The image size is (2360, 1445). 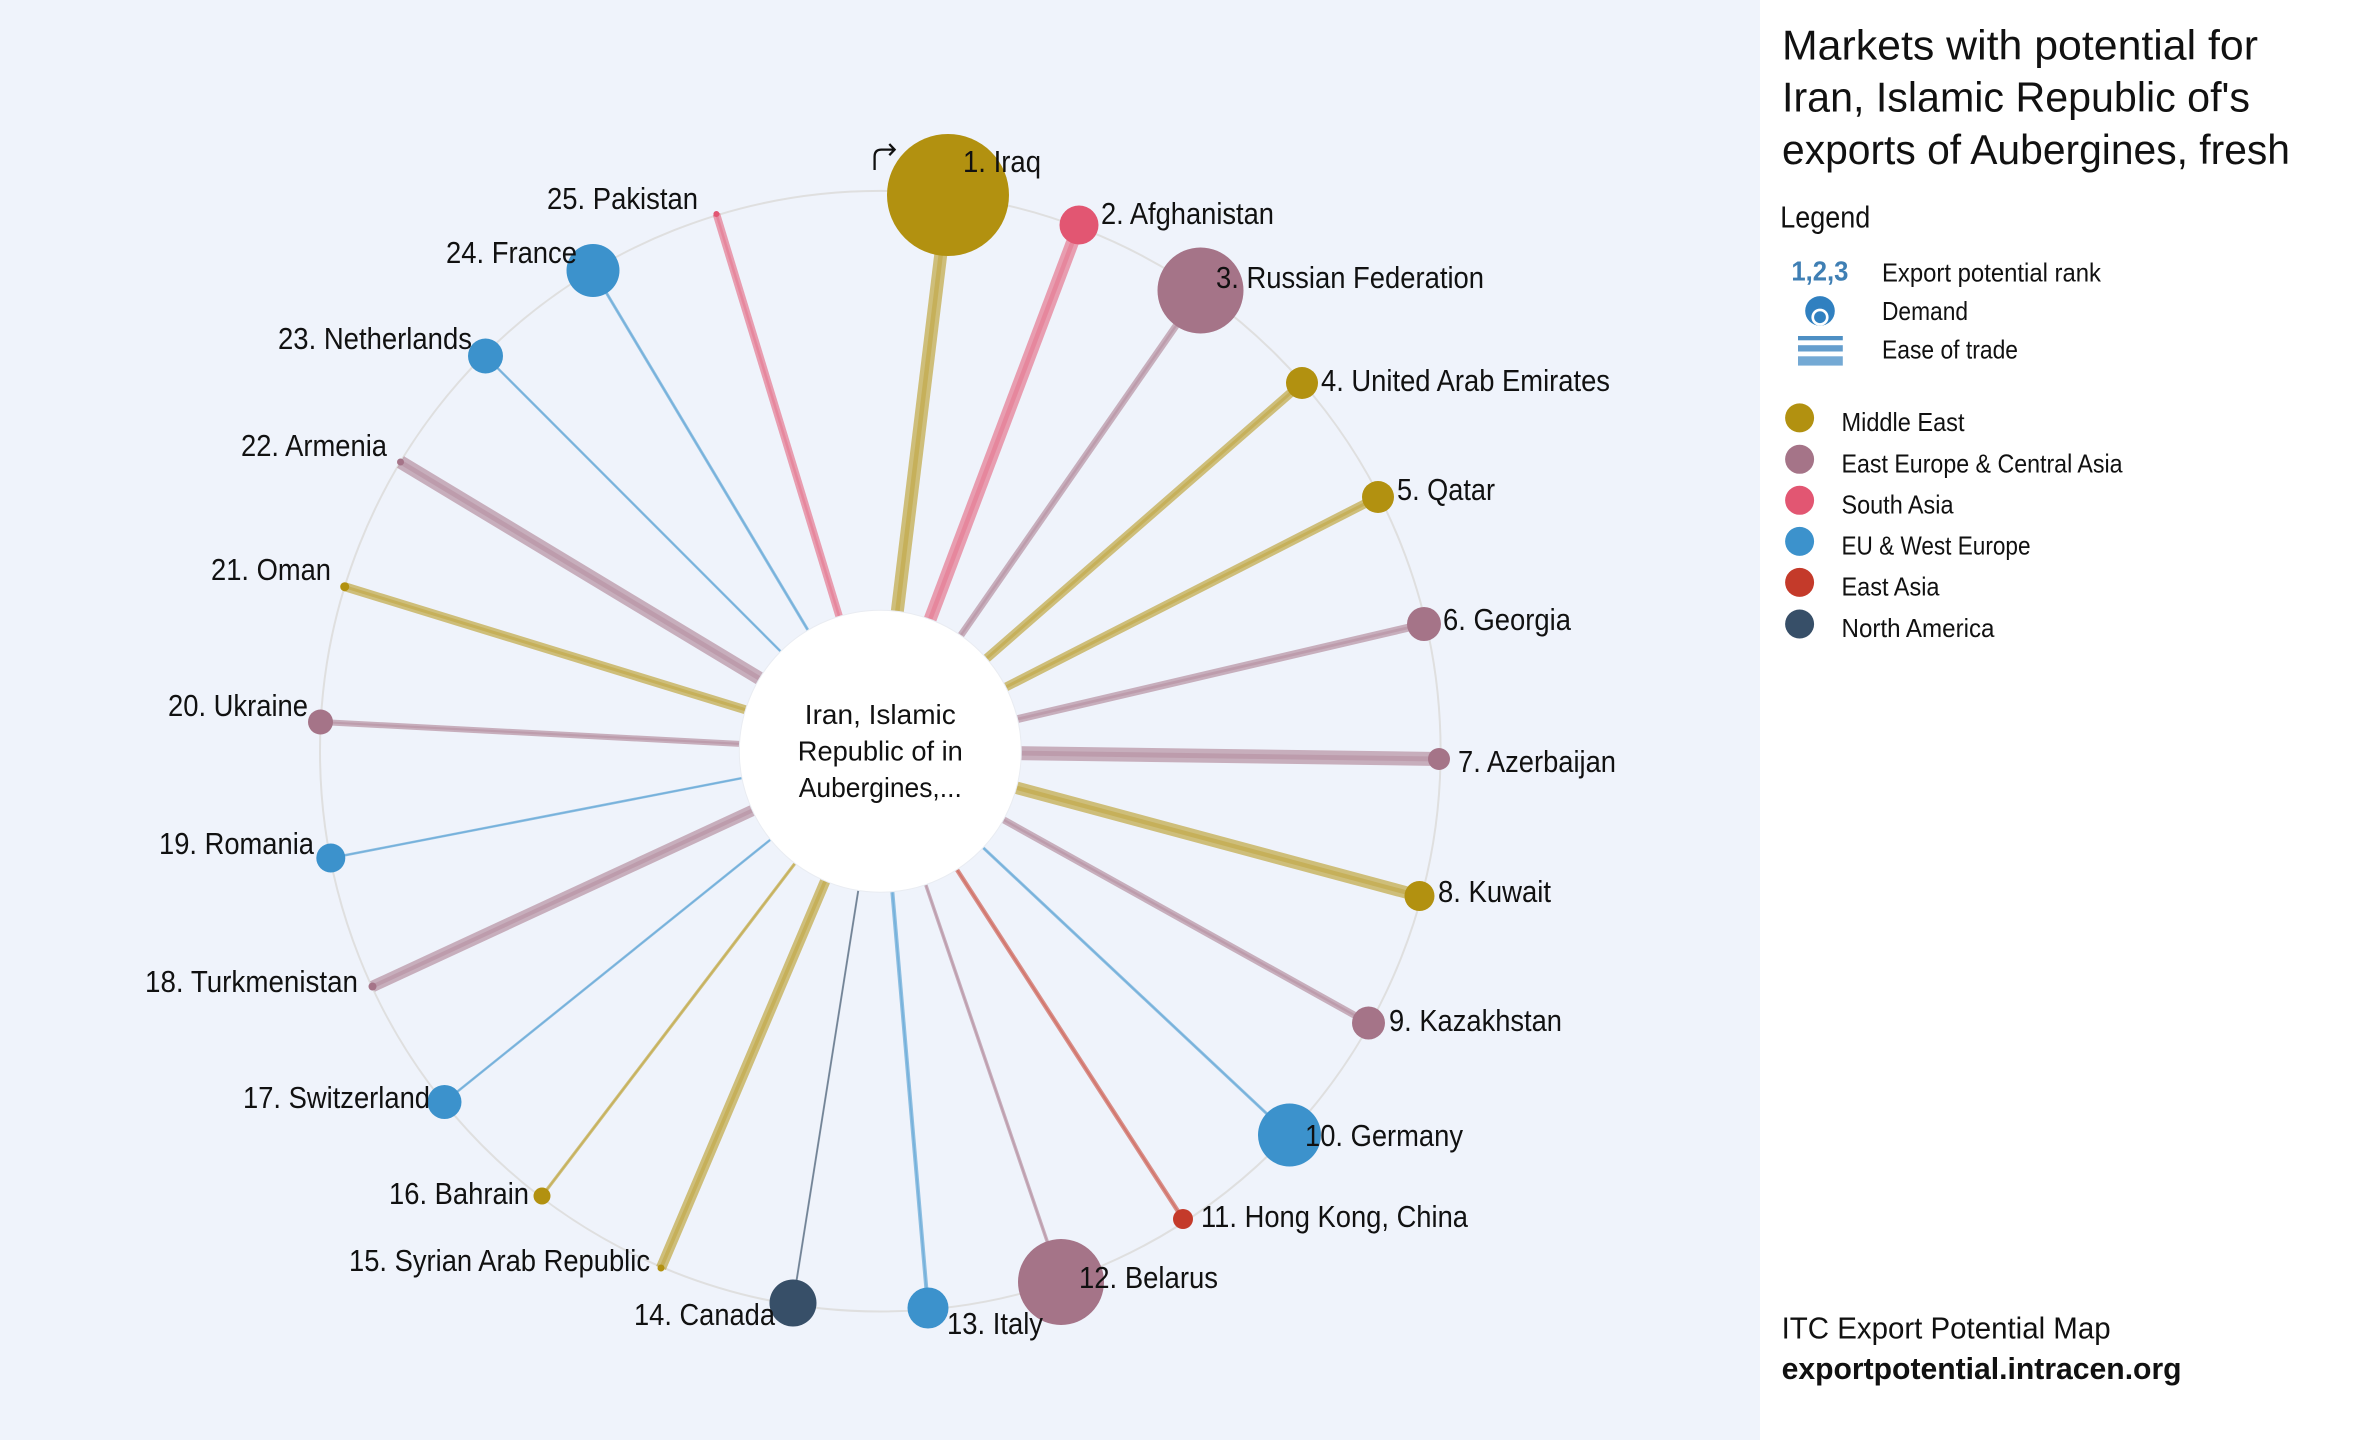 I want to click on svg-text: 18. Turkmenistan, so click(x=251, y=981).